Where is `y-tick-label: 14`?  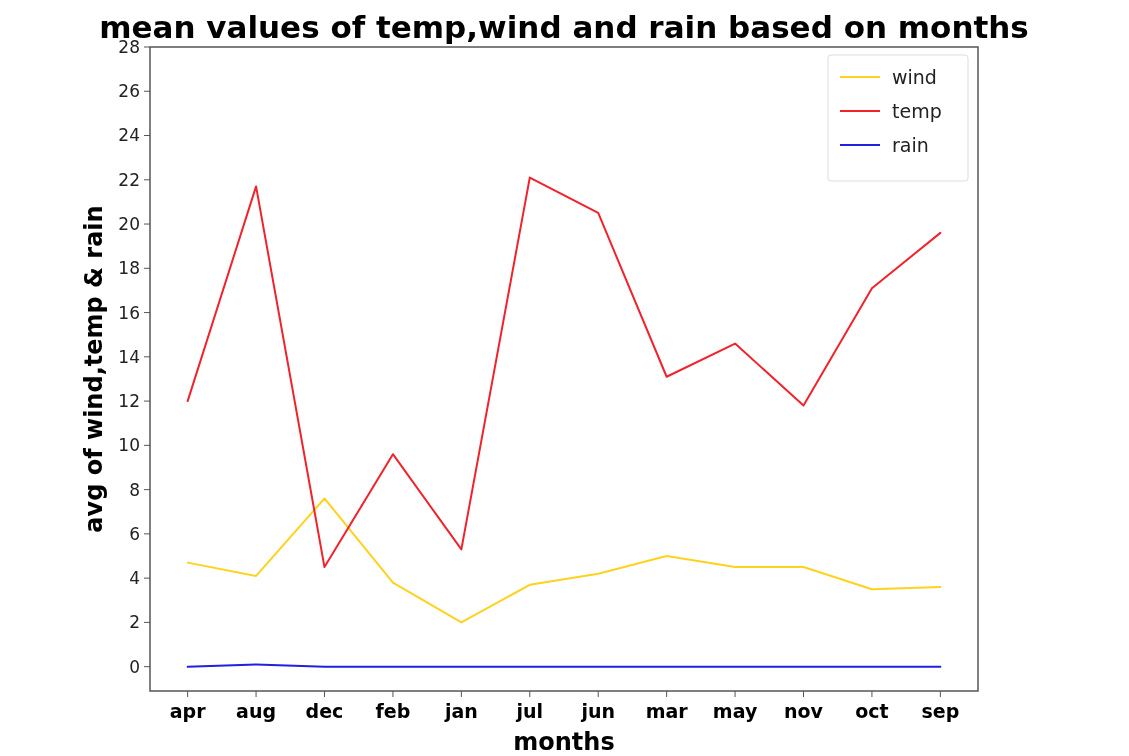 y-tick-label: 14 is located at coordinates (129, 356).